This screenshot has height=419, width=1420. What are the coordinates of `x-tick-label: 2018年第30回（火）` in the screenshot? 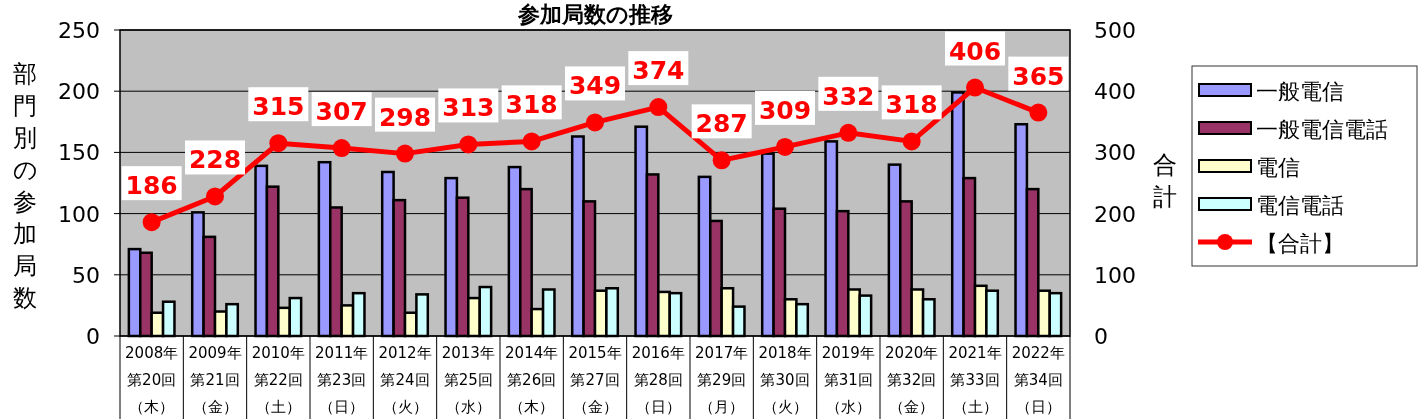 It's located at (785, 380).